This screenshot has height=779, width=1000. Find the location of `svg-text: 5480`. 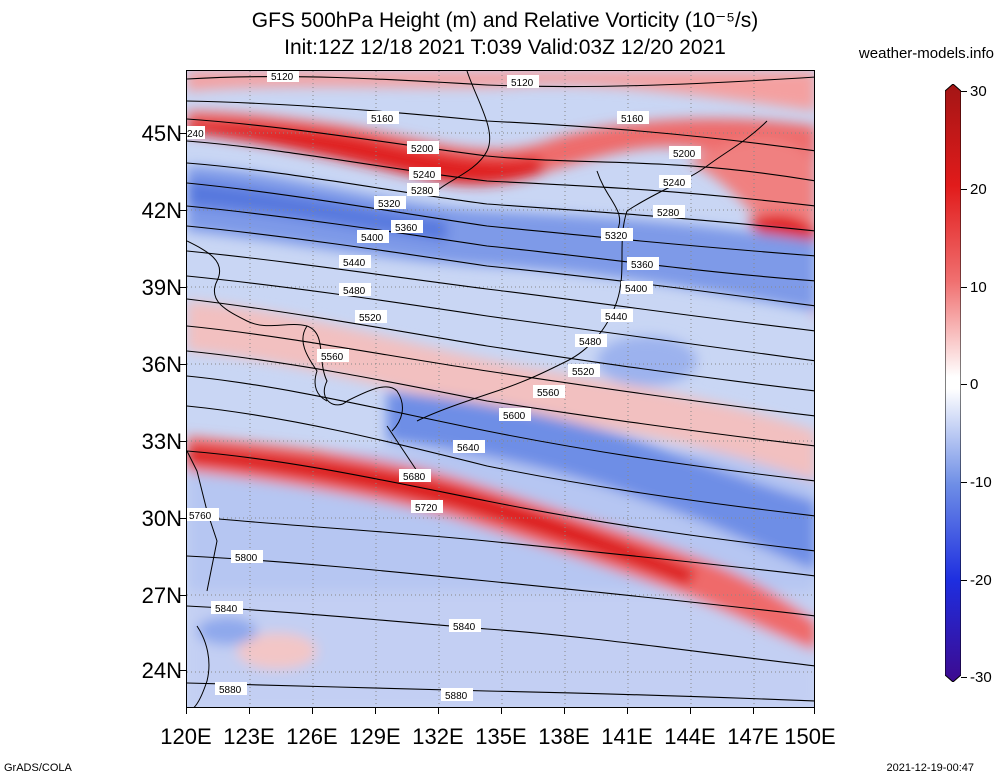

svg-text: 5480 is located at coordinates (354, 291).